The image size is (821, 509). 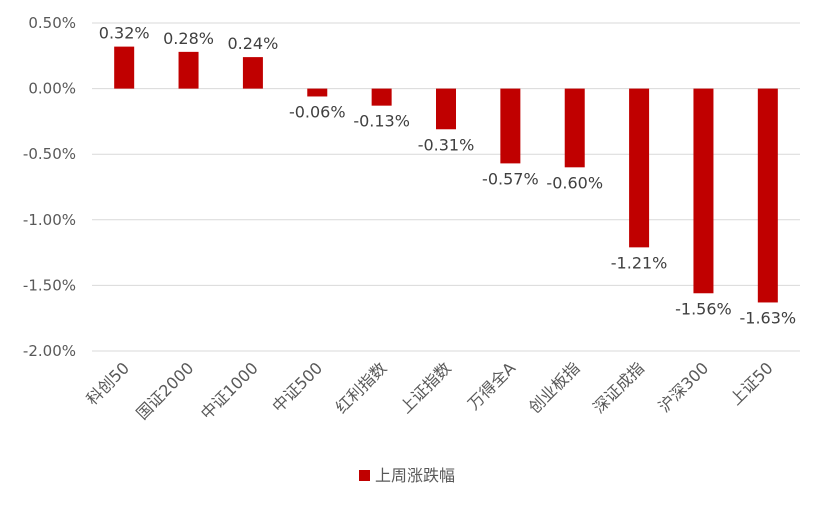 What do you see at coordinates (297, 387) in the screenshot?
I see `category-label: 中证500` at bounding box center [297, 387].